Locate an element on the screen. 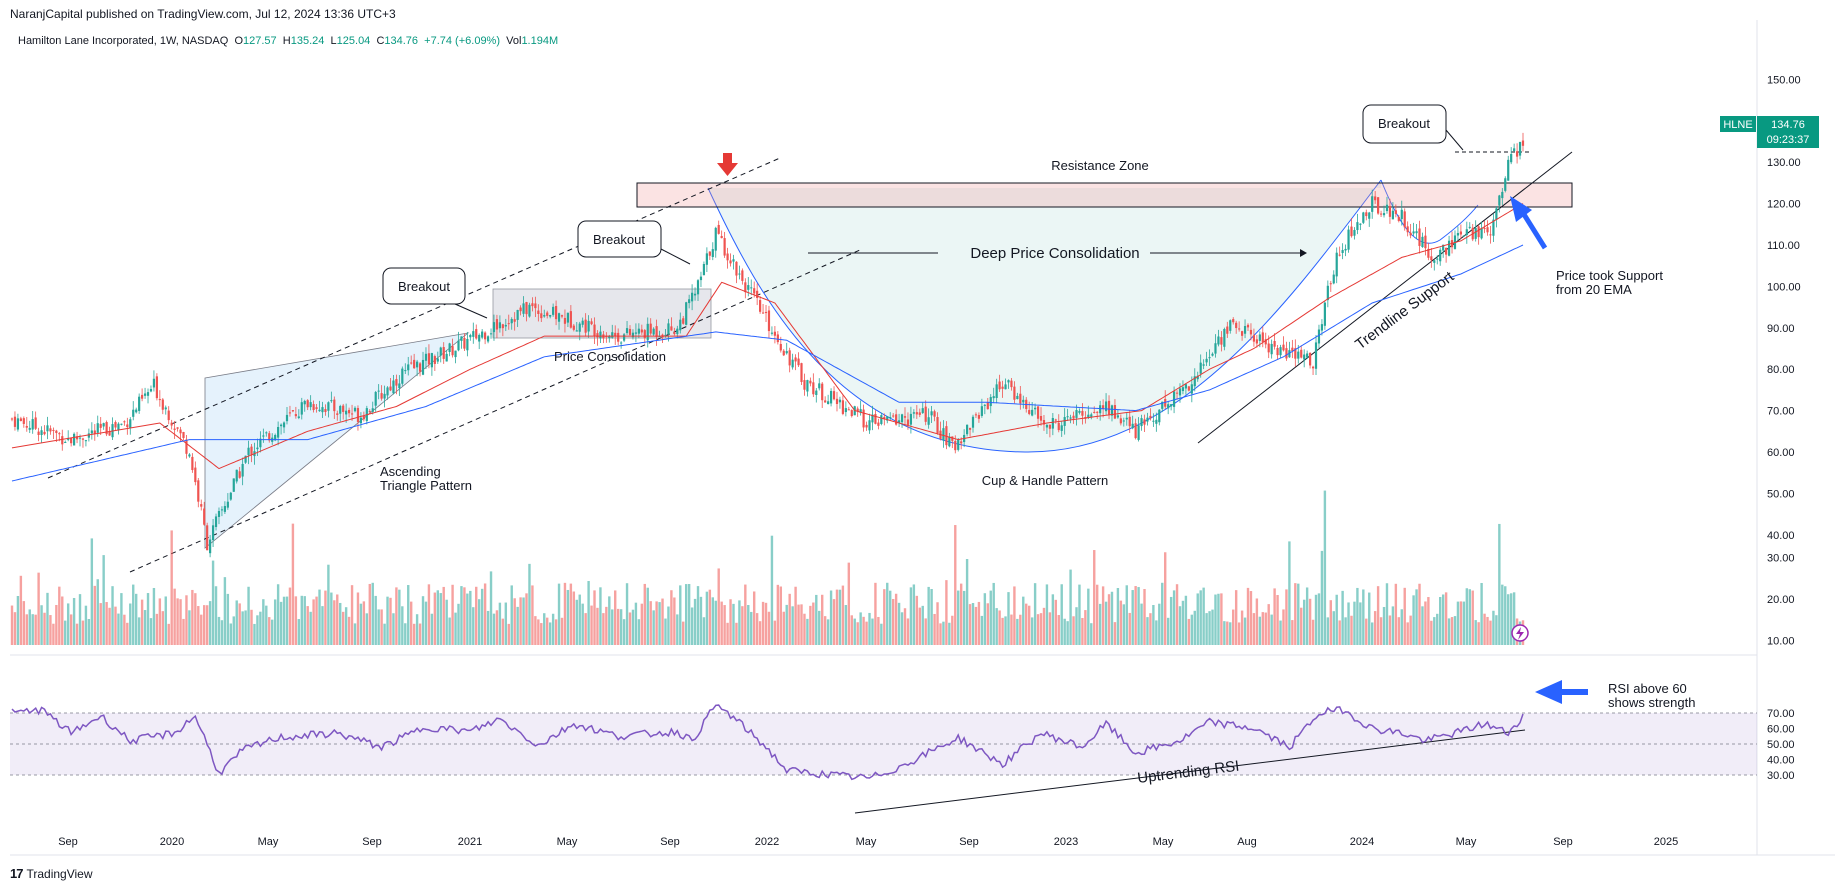 The height and width of the screenshot is (891, 1835). volume-axis: 30.00 20.00 10.00 is located at coordinates (1781, 599).